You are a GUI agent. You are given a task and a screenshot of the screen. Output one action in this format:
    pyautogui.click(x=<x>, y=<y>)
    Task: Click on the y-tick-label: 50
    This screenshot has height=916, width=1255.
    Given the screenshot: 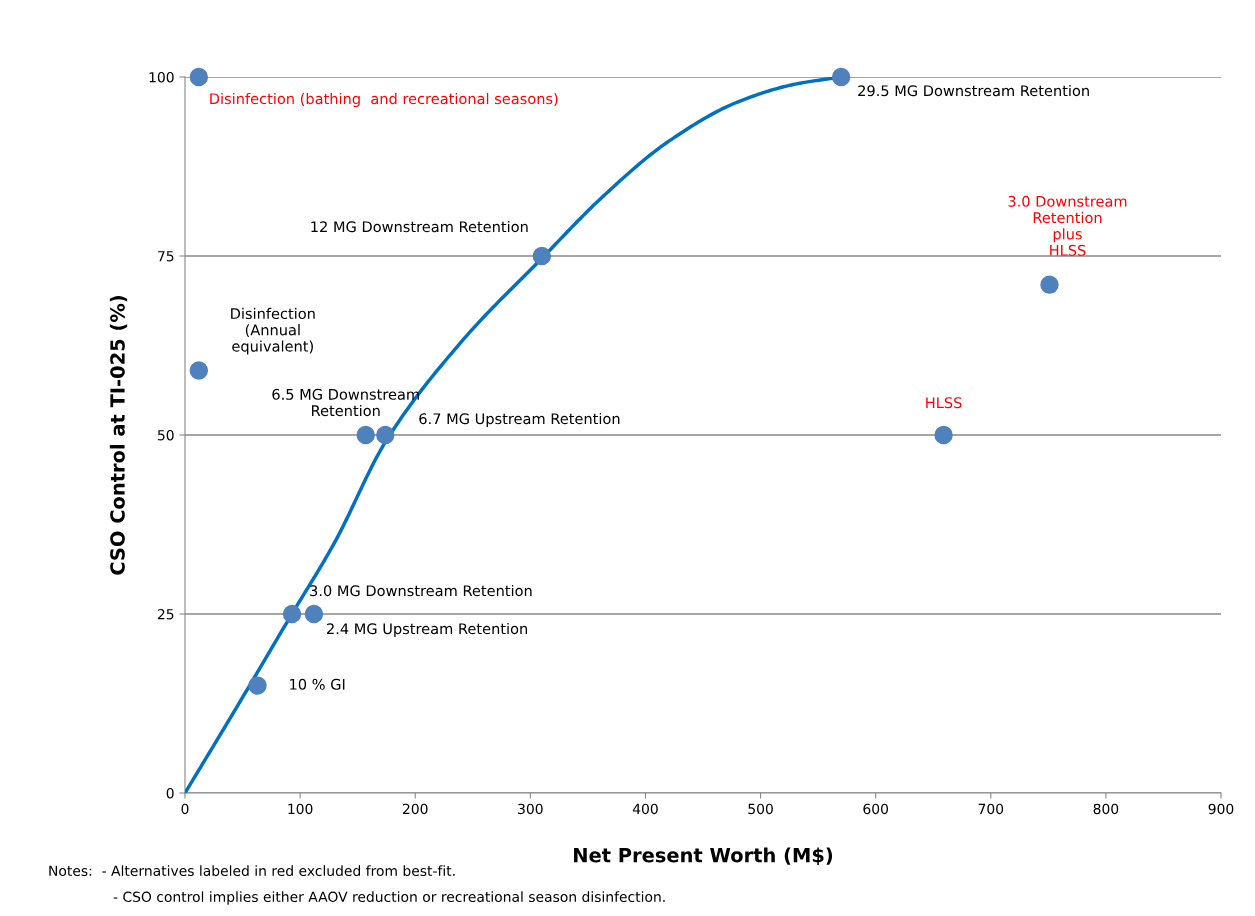 What is the action you would take?
    pyautogui.click(x=165, y=435)
    